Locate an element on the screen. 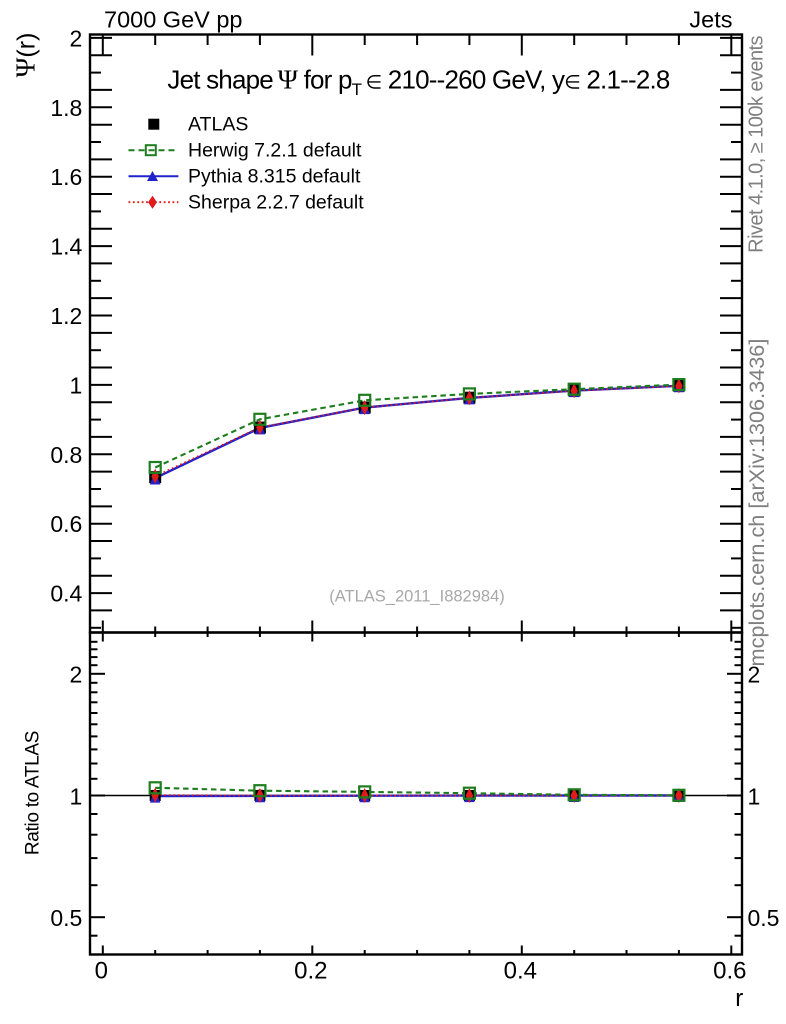 Image resolution: width=786 pixels, height=1024 pixels. svg-text: Sherpa 2.2.7 default is located at coordinates (276, 202).